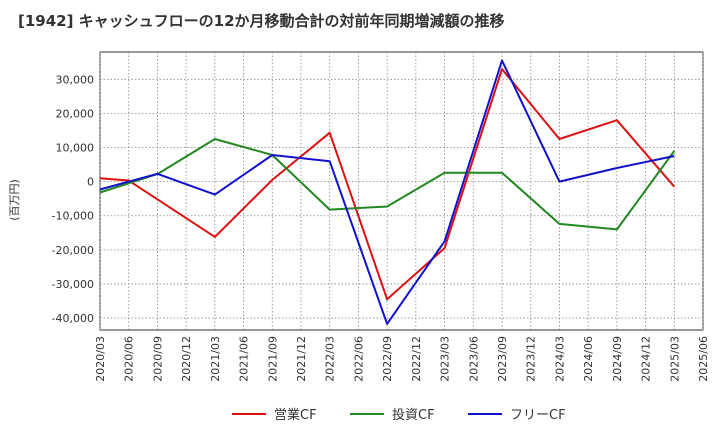 This screenshot has height=440, width=720. Describe the element at coordinates (75, 79) in the screenshot. I see `y-tick-label: 30,000` at that location.